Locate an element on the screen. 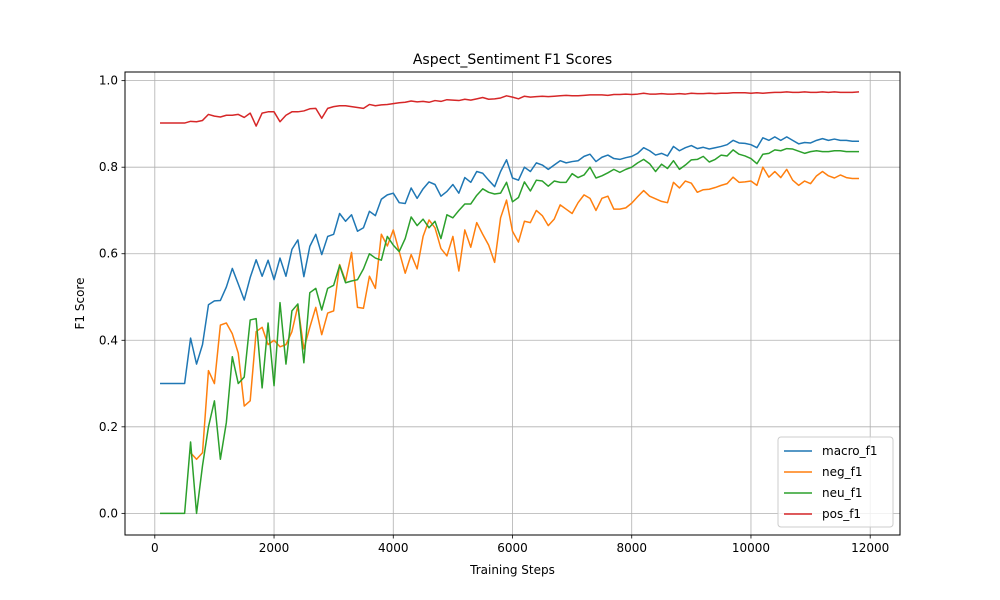  y-tick-label: 0.2 is located at coordinates (108, 427).